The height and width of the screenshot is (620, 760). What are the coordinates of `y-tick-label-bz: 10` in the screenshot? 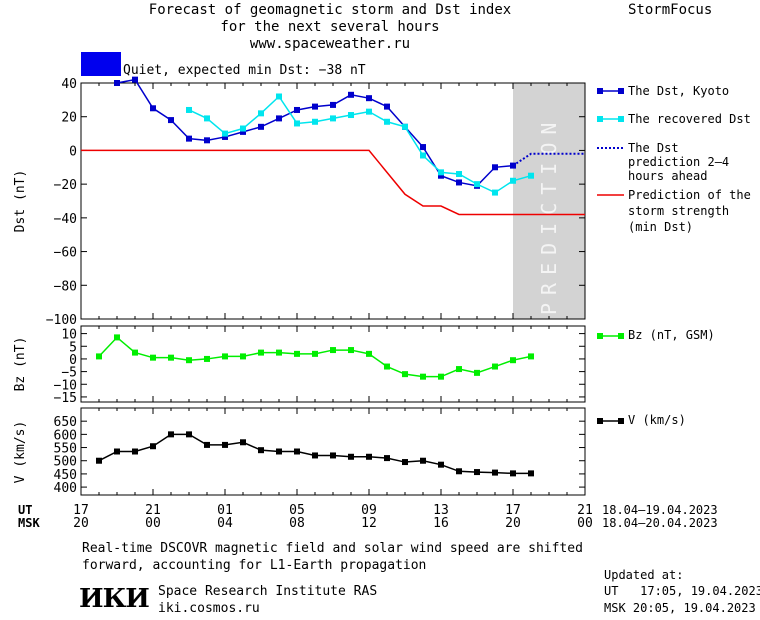 It's located at (69, 335).